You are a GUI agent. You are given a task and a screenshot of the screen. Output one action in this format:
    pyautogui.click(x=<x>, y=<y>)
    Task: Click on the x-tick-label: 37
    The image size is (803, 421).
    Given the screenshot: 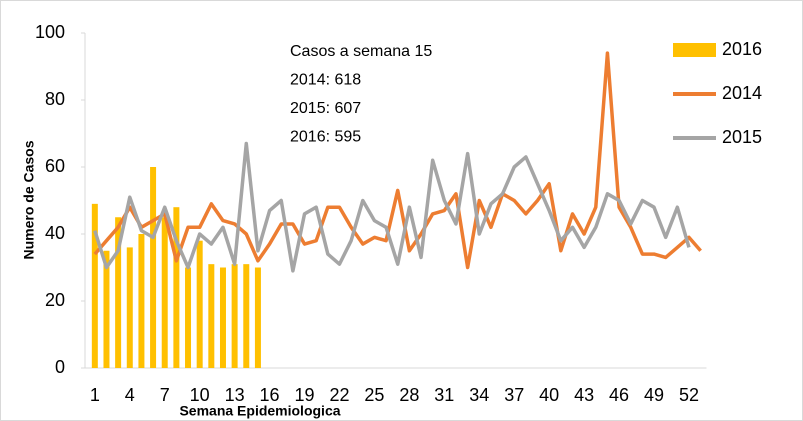 What is the action you would take?
    pyautogui.click(x=514, y=395)
    